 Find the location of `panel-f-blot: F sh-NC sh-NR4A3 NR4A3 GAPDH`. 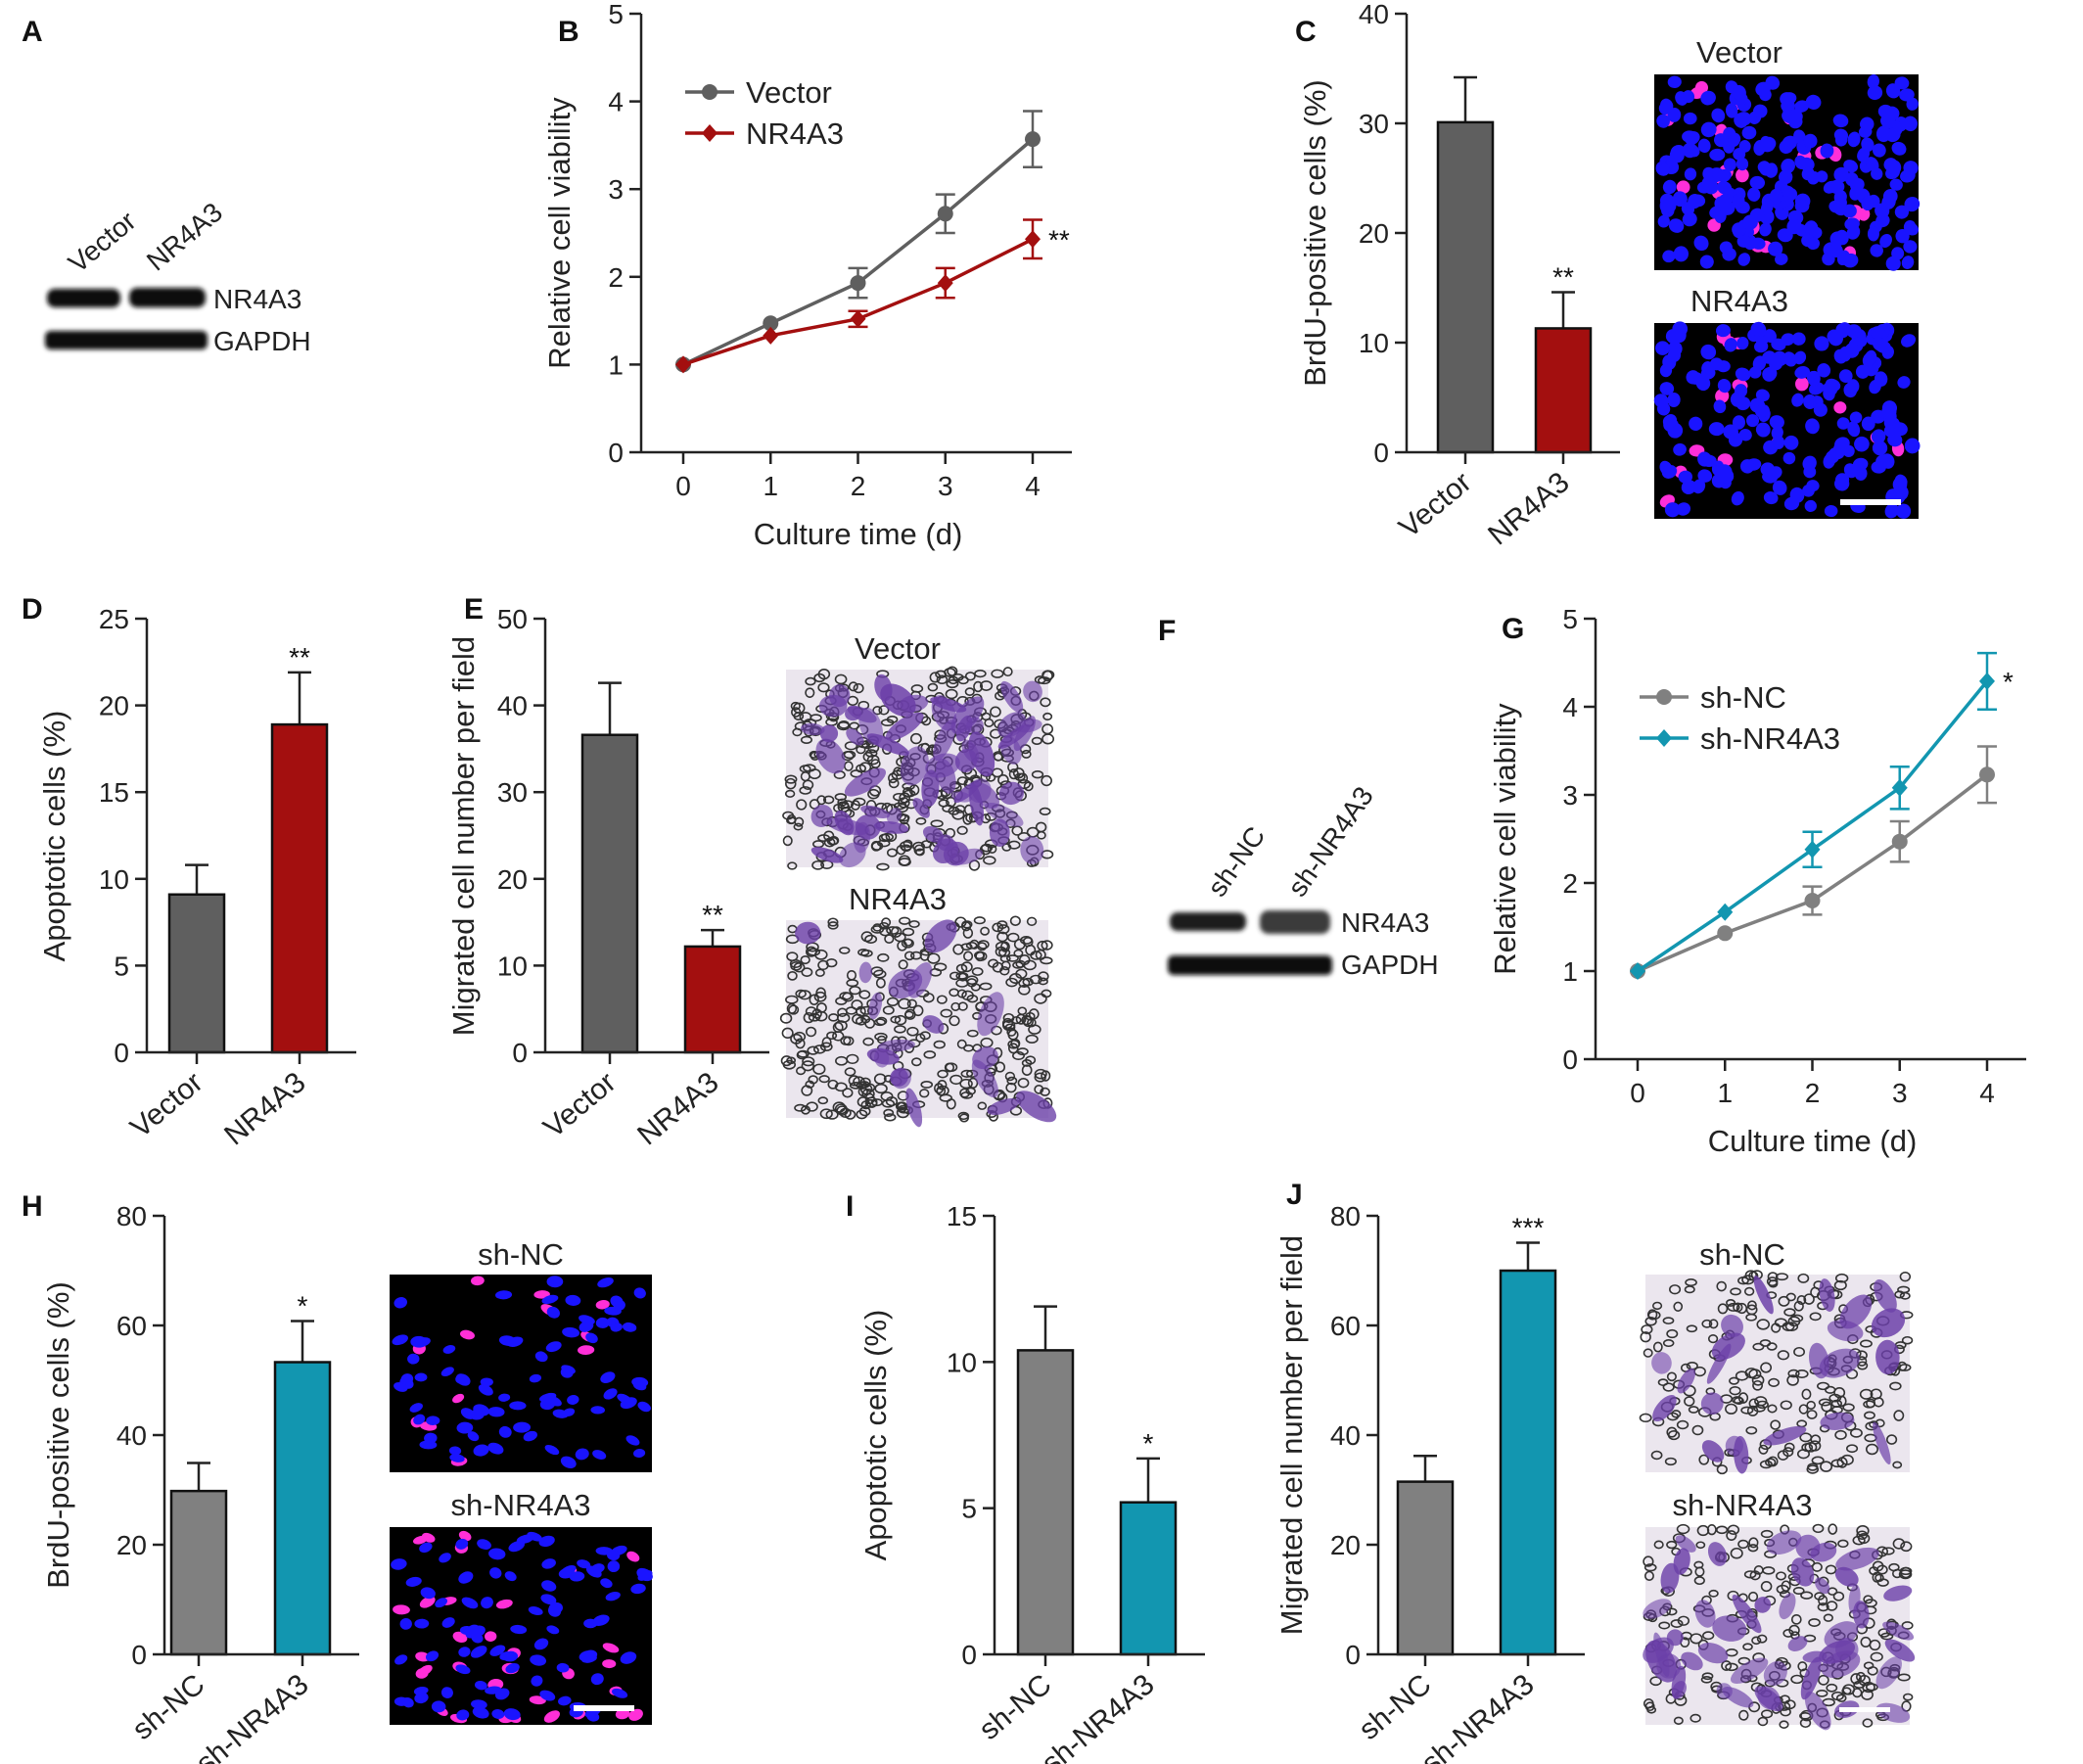

panel-f-blot: F sh-NC sh-NR4A3 NR4A3 GAPDH is located at coordinates (1298, 797).